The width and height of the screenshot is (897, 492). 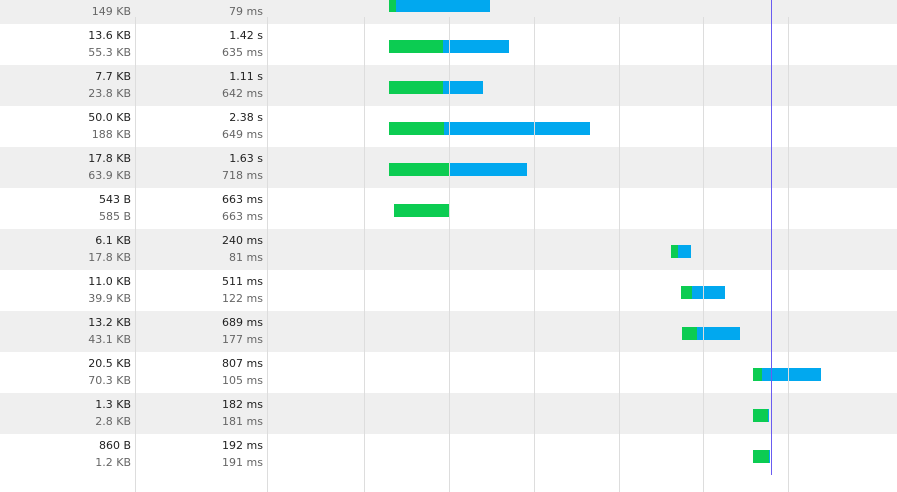 What do you see at coordinates (65, 322) in the screenshot?
I see `transferred-size: 13.2 KB` at bounding box center [65, 322].